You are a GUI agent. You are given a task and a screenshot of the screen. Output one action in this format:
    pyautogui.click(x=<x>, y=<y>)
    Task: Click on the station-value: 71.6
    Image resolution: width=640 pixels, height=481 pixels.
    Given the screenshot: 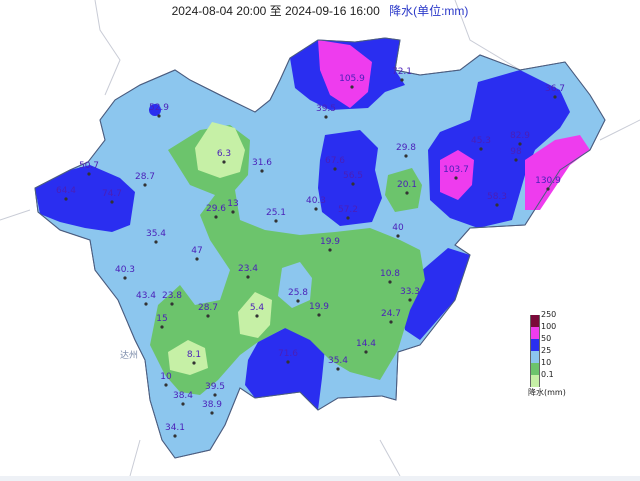 What is the action you would take?
    pyautogui.click(x=288, y=354)
    